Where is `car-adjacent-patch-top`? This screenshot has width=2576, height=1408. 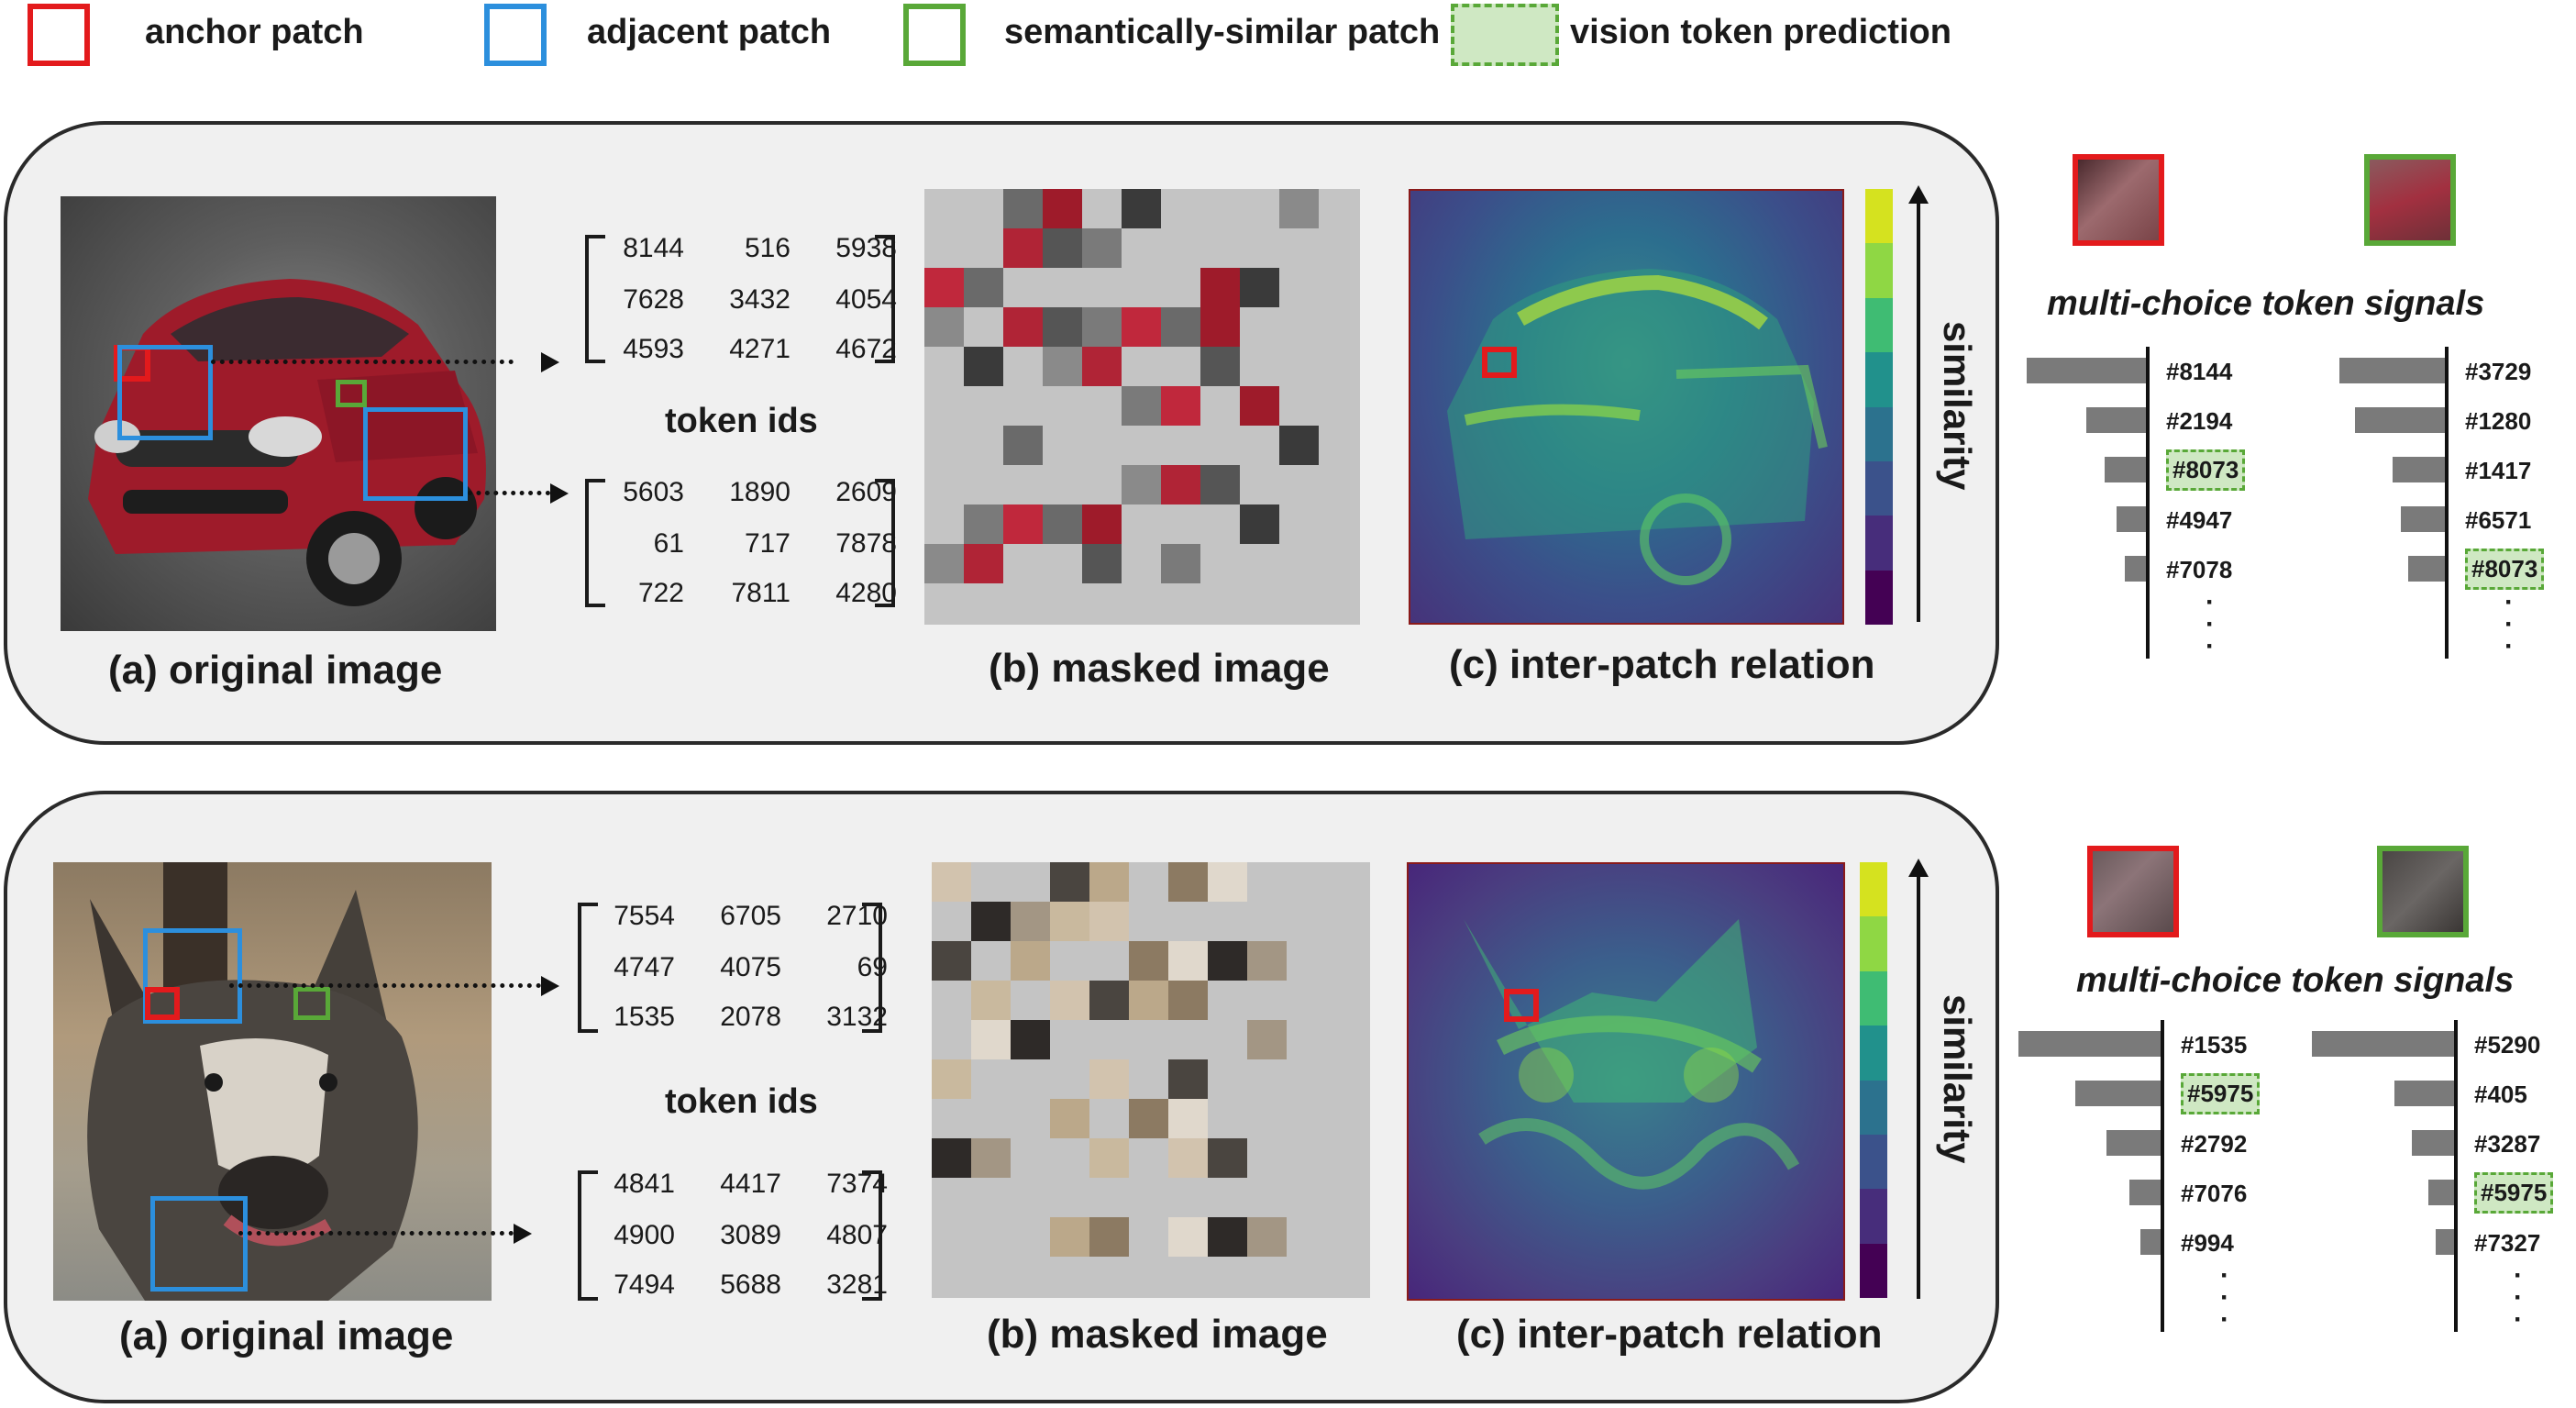
car-adjacent-patch-top is located at coordinates (165, 392).